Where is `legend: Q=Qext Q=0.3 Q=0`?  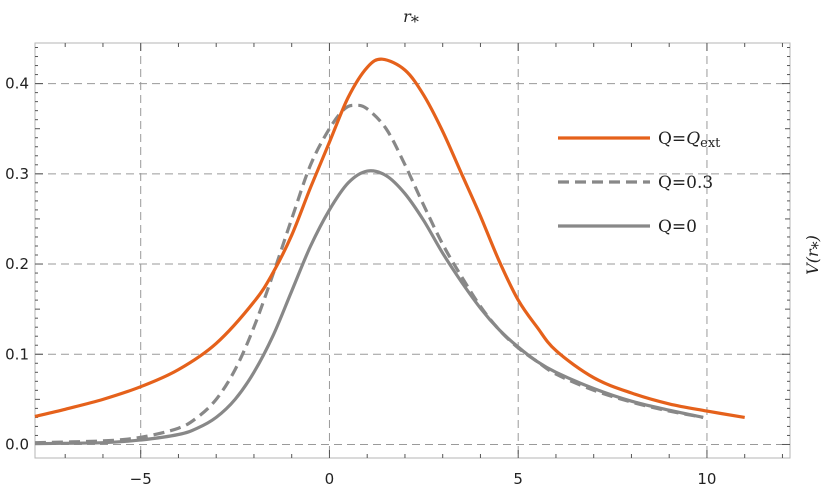
legend: Q=Qext Q=0.3 Q=0 is located at coordinates (639, 183).